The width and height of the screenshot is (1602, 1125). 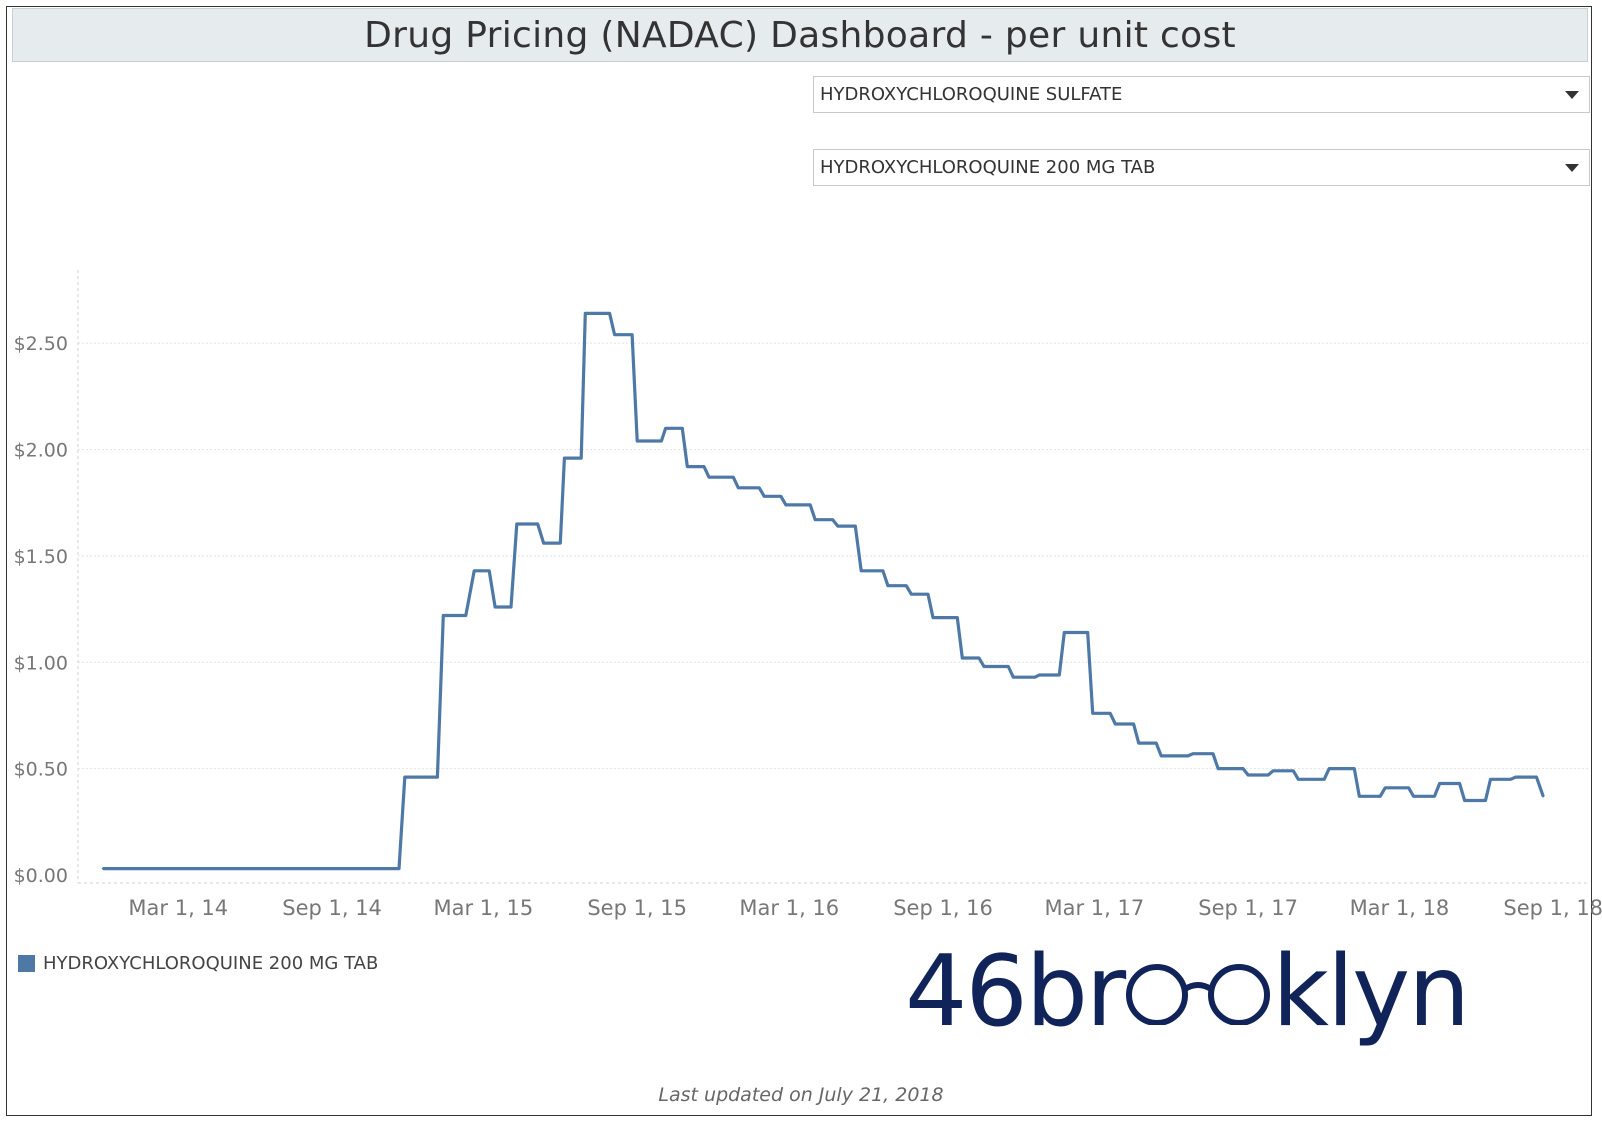 What do you see at coordinates (1248, 908) in the screenshot?
I see `x-tick-label: Sep 1, 17` at bounding box center [1248, 908].